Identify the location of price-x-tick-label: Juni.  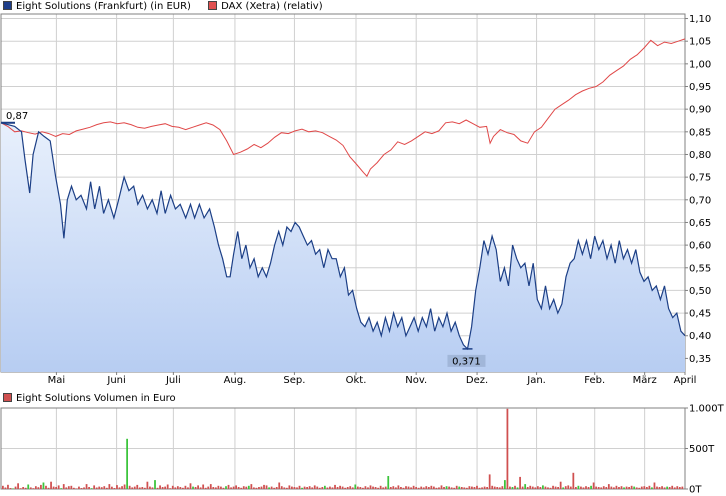
(115, 380).